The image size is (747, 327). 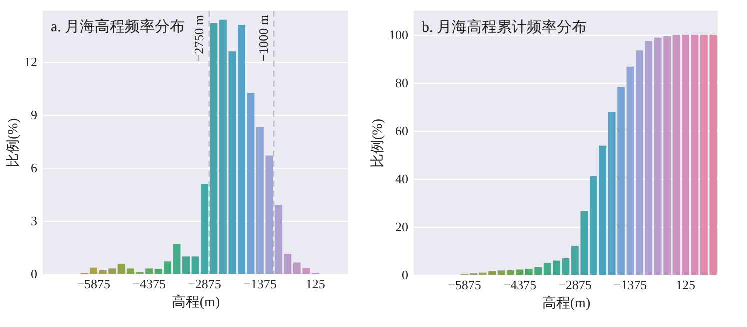 I want to click on y-tick-label: 3, so click(x=34, y=221).